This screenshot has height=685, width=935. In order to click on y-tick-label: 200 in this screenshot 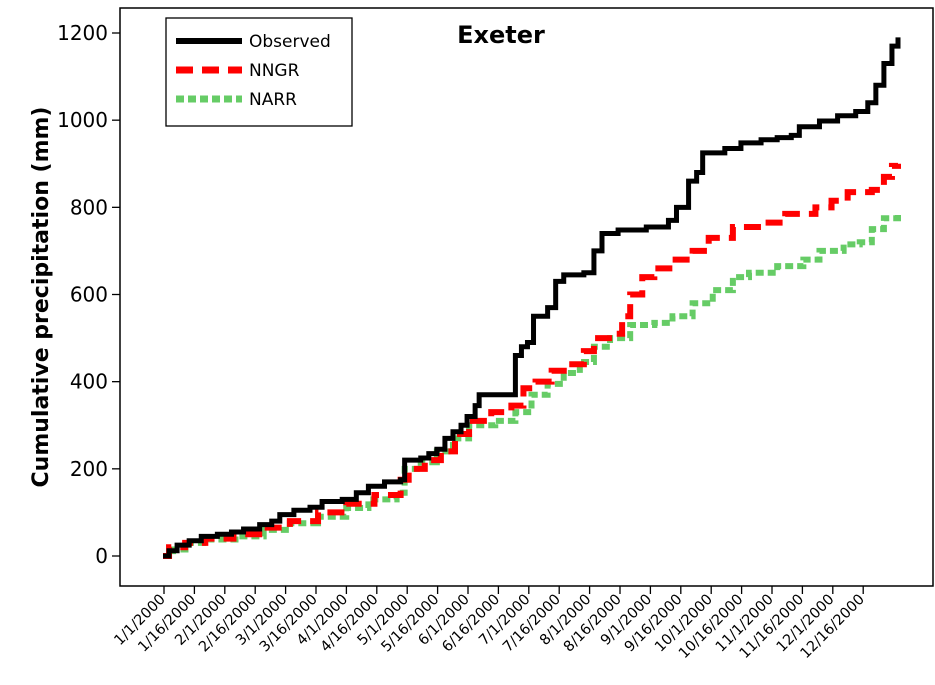, I will do `click(89, 469)`.